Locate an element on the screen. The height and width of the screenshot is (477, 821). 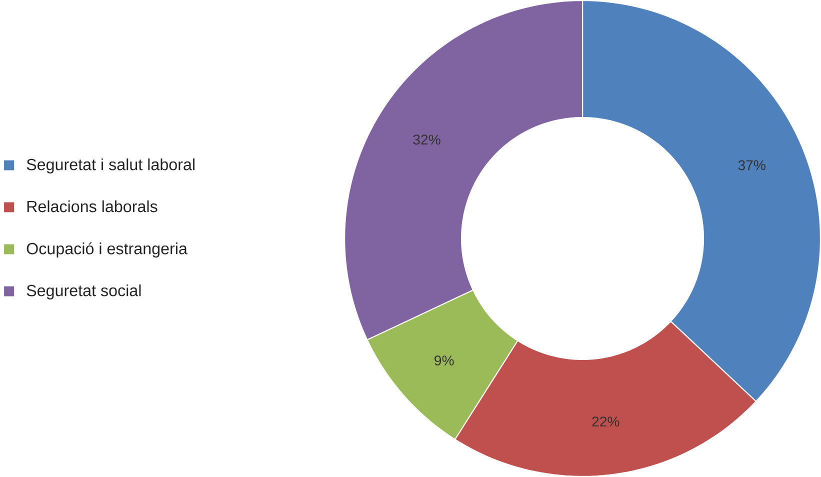
legend-label: Ocupació i estrangeria is located at coordinates (107, 250).